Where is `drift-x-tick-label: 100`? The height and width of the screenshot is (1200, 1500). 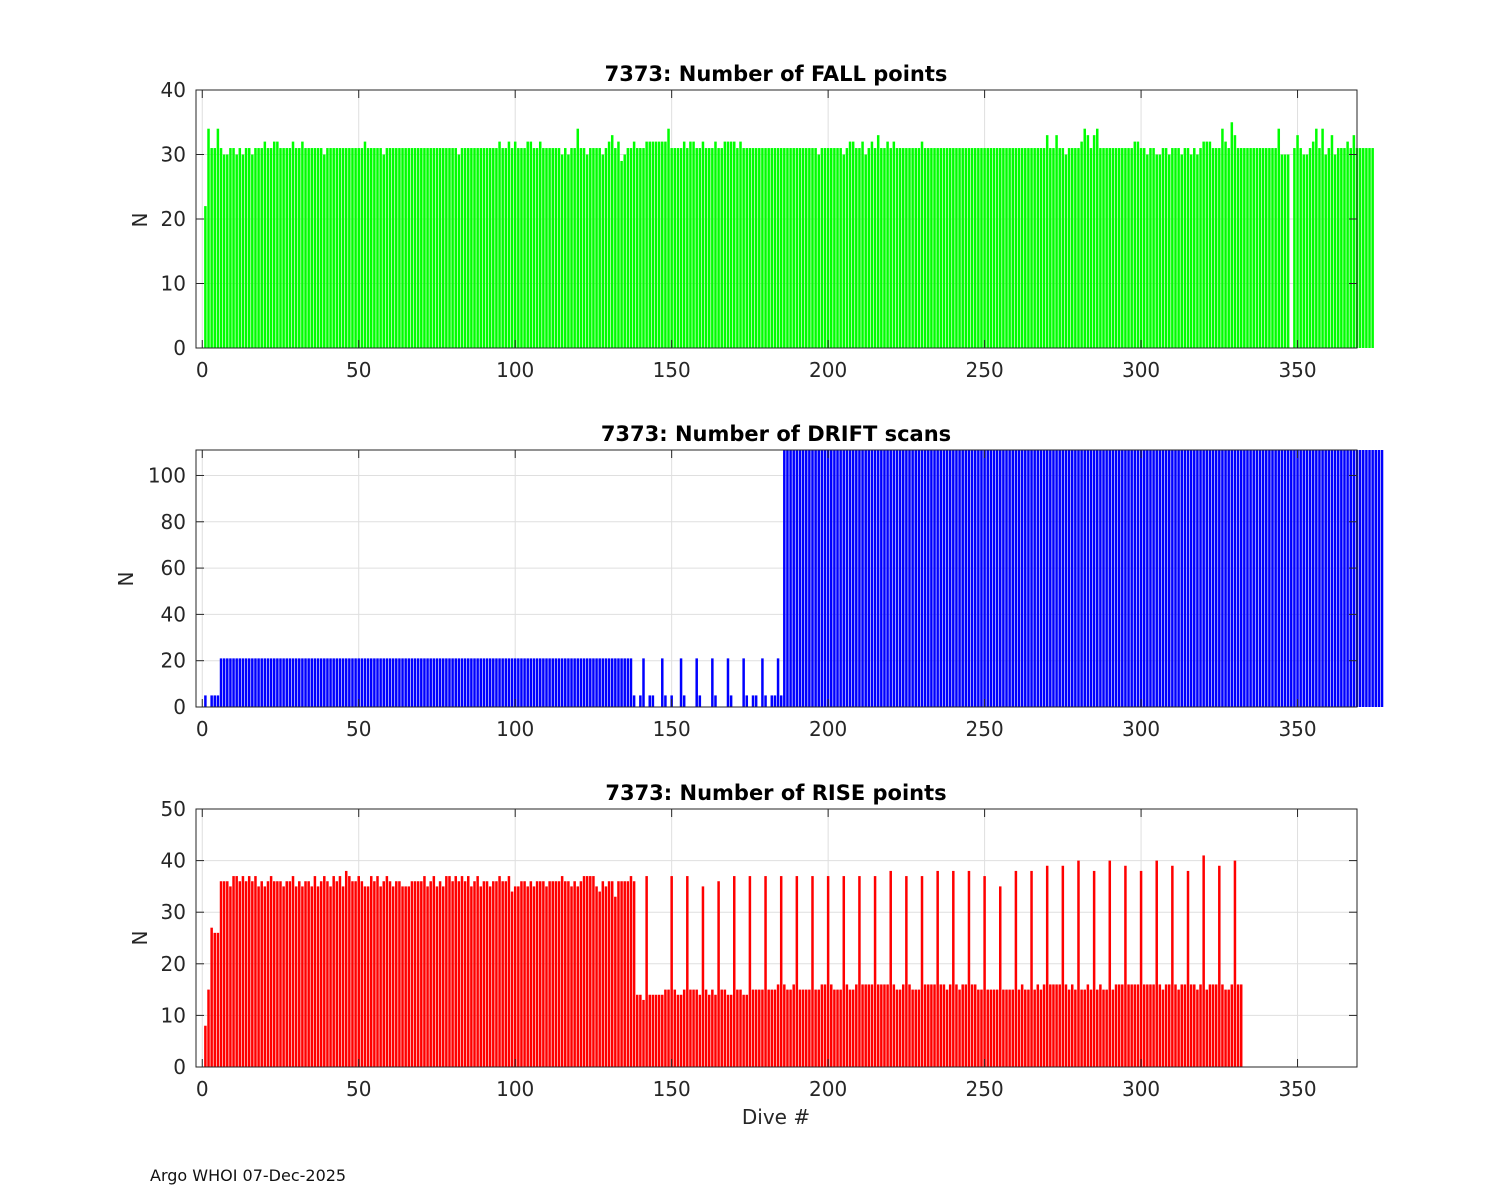
drift-x-tick-label: 100 is located at coordinates (515, 729).